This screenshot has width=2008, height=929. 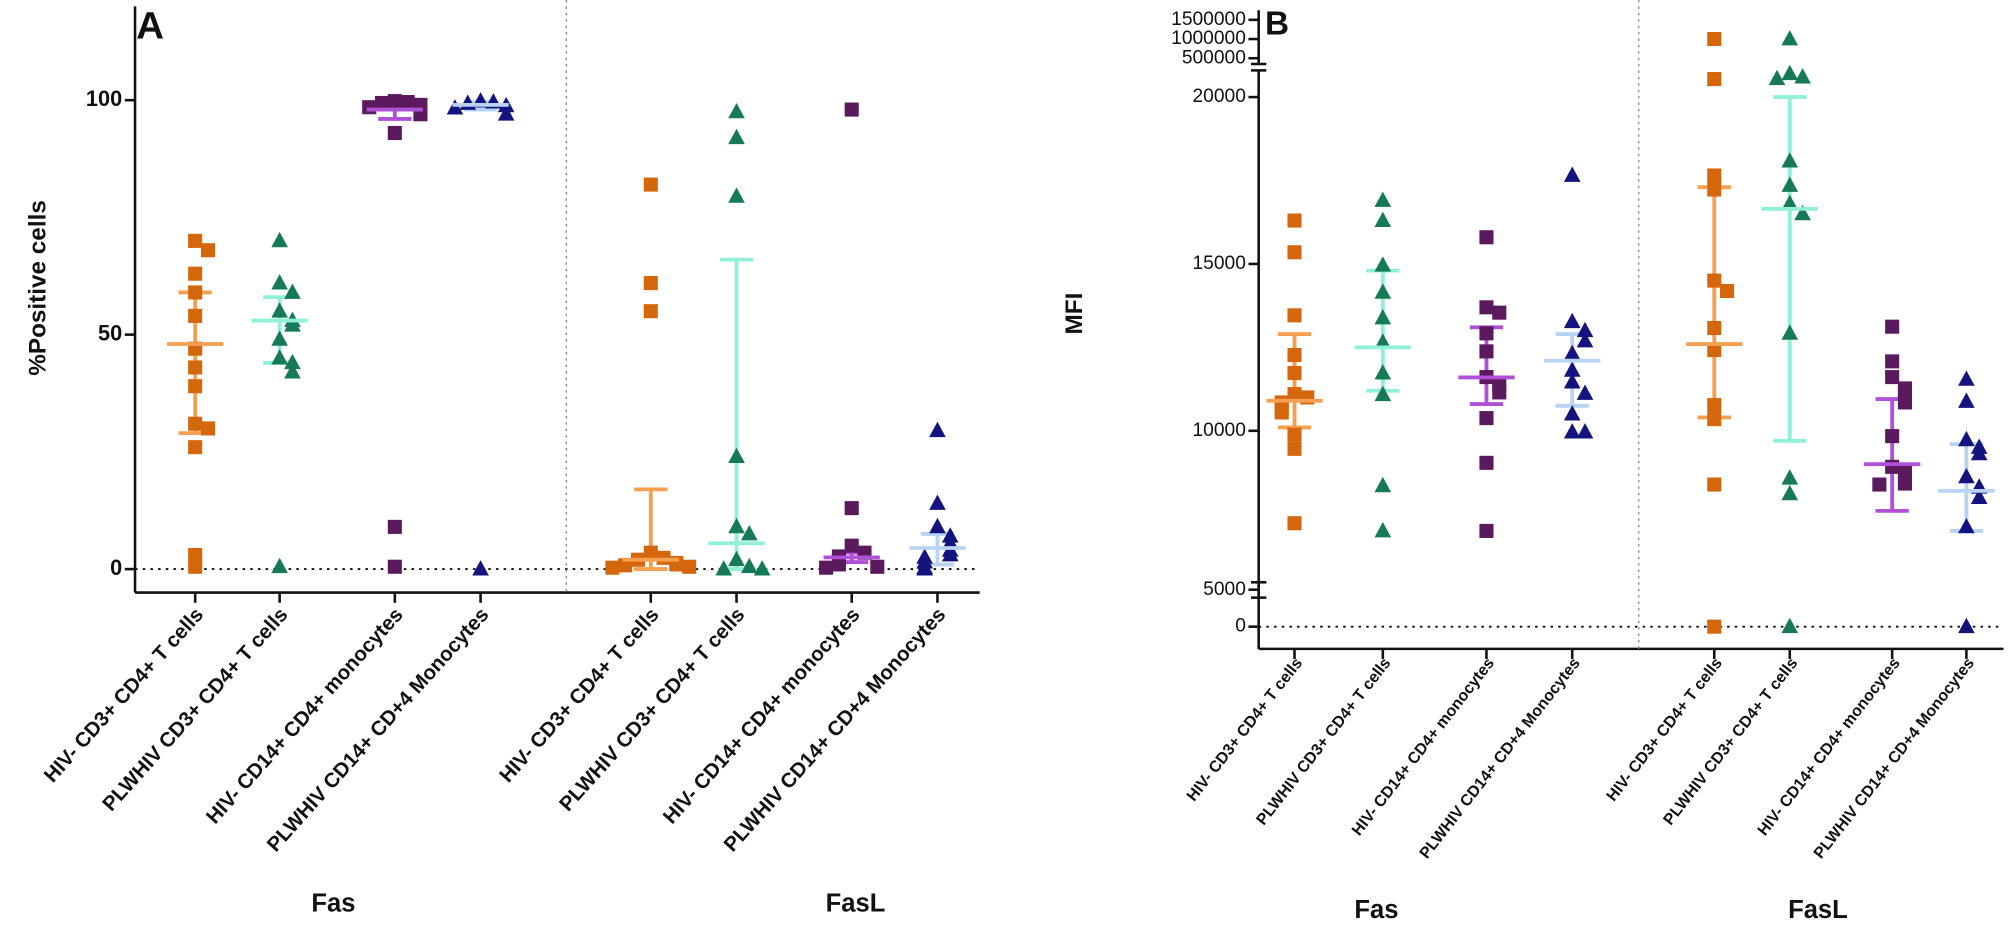 I want to click on group-label: Fas, so click(x=1376, y=910).